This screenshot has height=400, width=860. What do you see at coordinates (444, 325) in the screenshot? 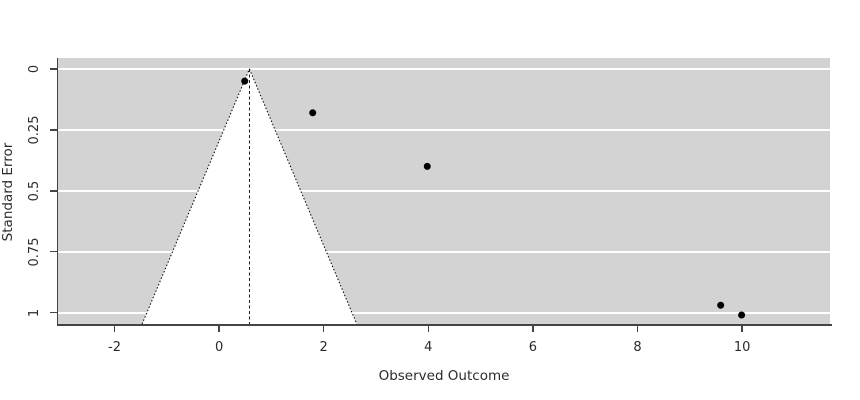
I see `x-axis-line` at bounding box center [444, 325].